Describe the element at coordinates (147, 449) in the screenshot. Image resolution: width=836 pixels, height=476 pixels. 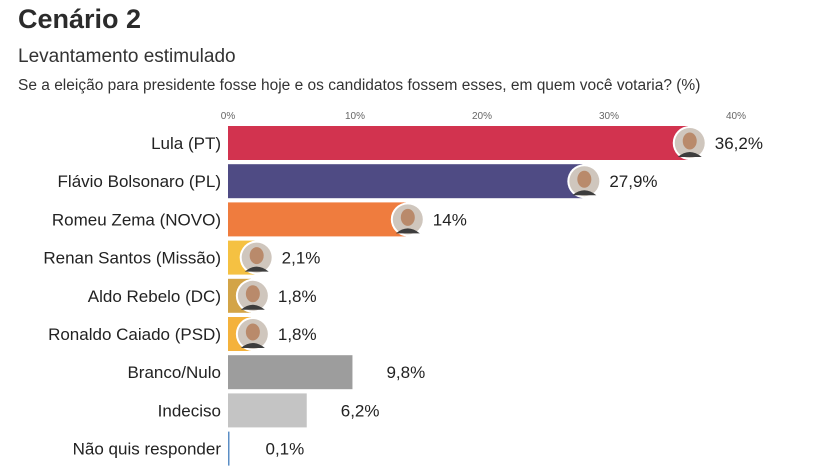
I see `category-label: Não quis responder` at that location.